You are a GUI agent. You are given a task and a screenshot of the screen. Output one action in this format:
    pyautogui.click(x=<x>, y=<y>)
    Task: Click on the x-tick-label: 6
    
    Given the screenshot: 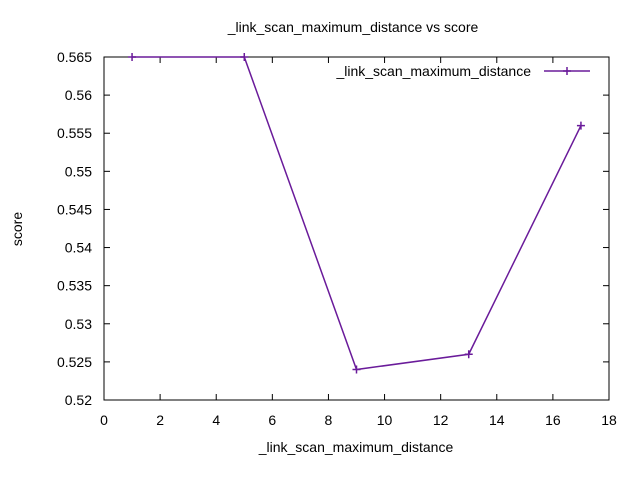 What is the action you would take?
    pyautogui.click(x=272, y=420)
    